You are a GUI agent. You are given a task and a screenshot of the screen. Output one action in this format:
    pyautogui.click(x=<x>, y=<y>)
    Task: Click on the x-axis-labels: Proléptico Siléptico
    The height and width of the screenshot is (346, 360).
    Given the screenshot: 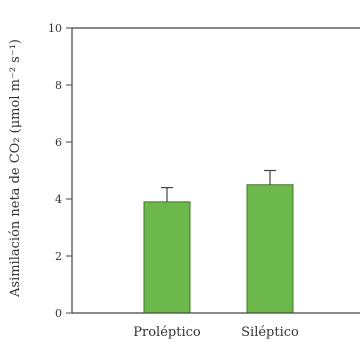 What is the action you would take?
    pyautogui.click(x=216, y=332)
    